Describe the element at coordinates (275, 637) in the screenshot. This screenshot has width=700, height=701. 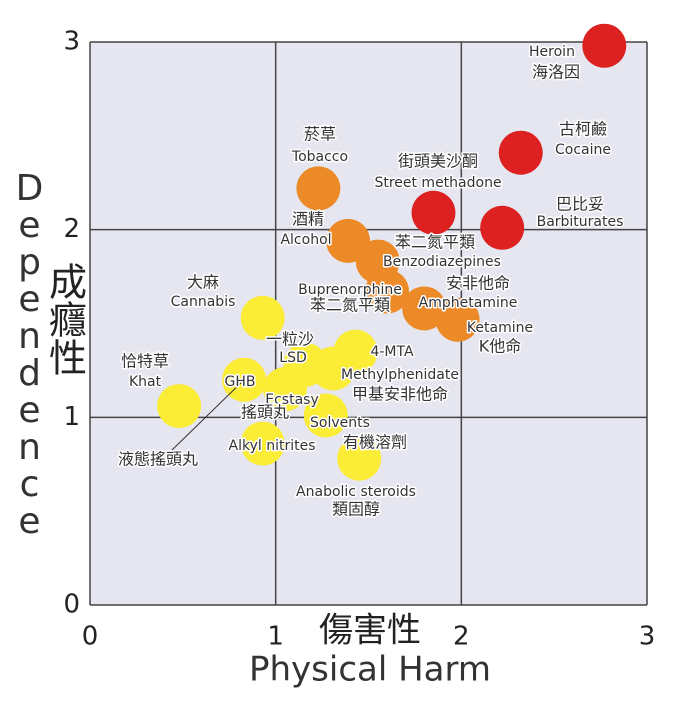
I see `x-tick-label: 1` at that location.